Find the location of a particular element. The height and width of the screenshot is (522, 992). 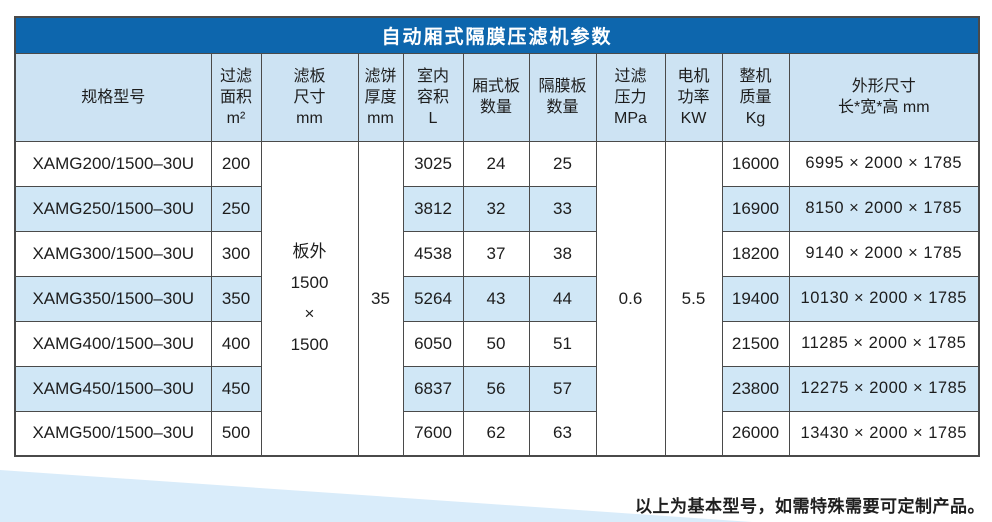

header-dimensions: 外形尺寸 长*宽*高 mm is located at coordinates (884, 97).